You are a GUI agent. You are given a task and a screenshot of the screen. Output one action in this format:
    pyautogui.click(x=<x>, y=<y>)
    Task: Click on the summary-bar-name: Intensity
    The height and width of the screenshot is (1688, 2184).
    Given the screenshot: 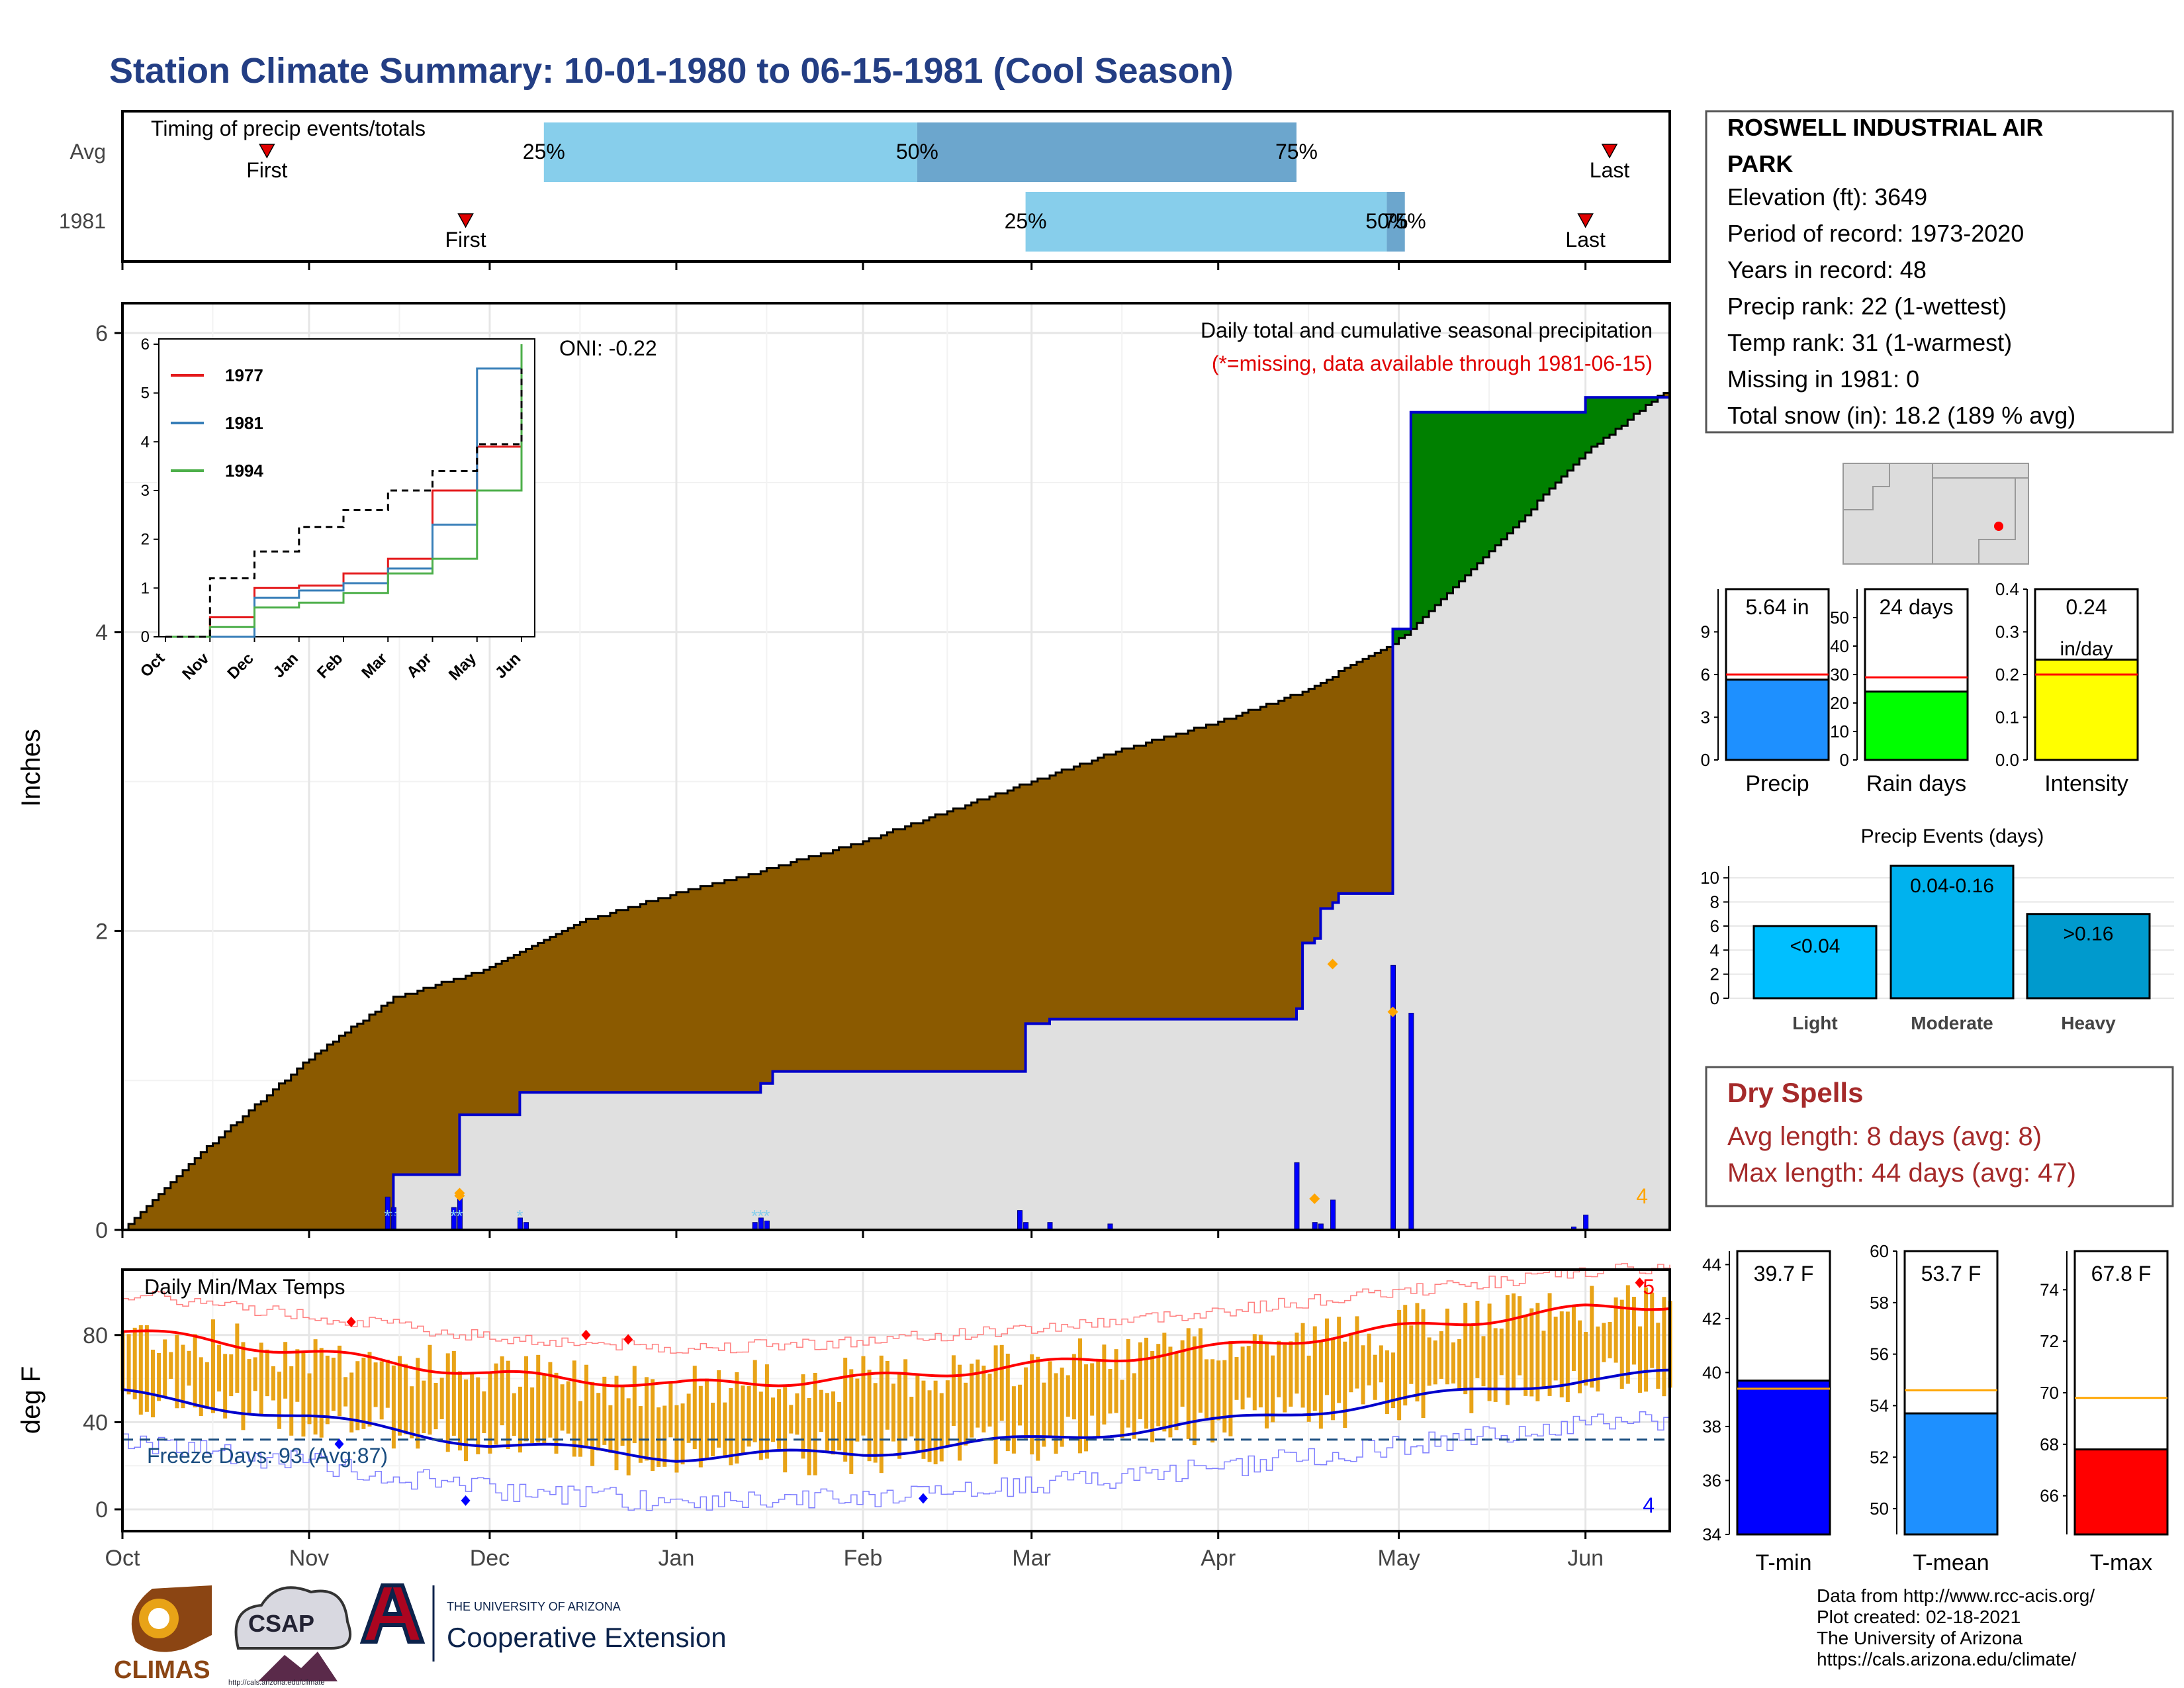 What is the action you would take?
    pyautogui.click(x=2086, y=783)
    